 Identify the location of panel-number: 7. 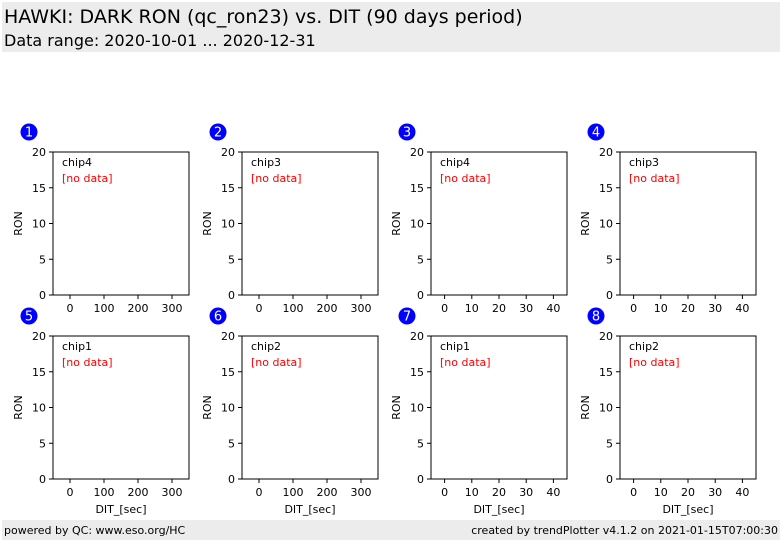
(407, 317).